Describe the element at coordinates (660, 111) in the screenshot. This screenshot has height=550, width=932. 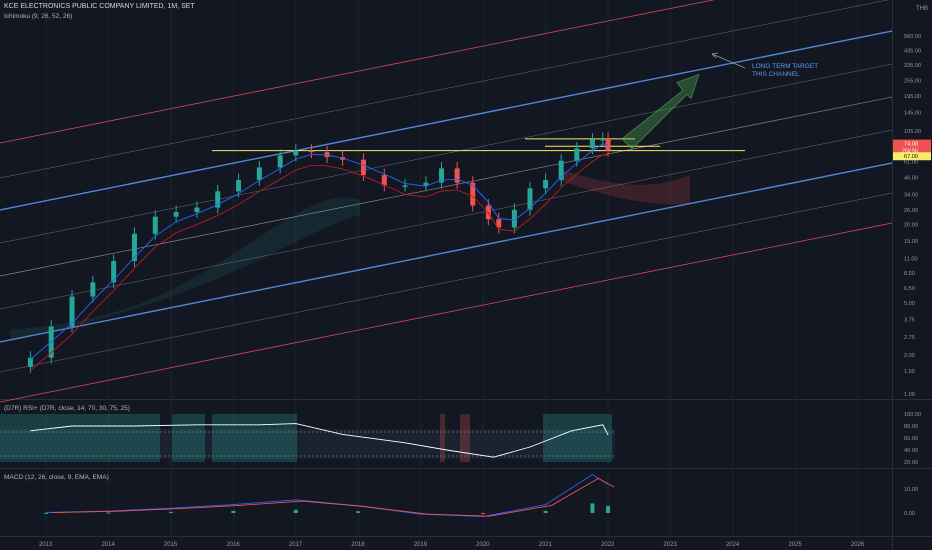
I see `projection-arrow` at that location.